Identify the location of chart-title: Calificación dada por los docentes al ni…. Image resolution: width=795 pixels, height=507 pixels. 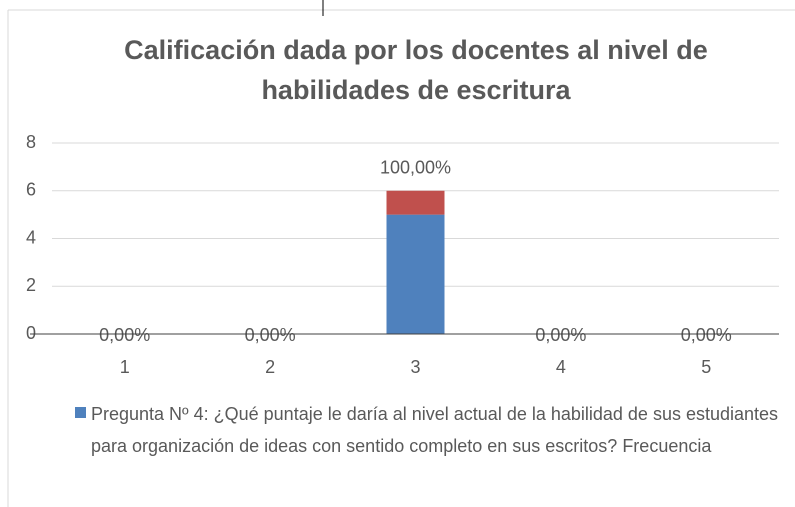
(416, 70).